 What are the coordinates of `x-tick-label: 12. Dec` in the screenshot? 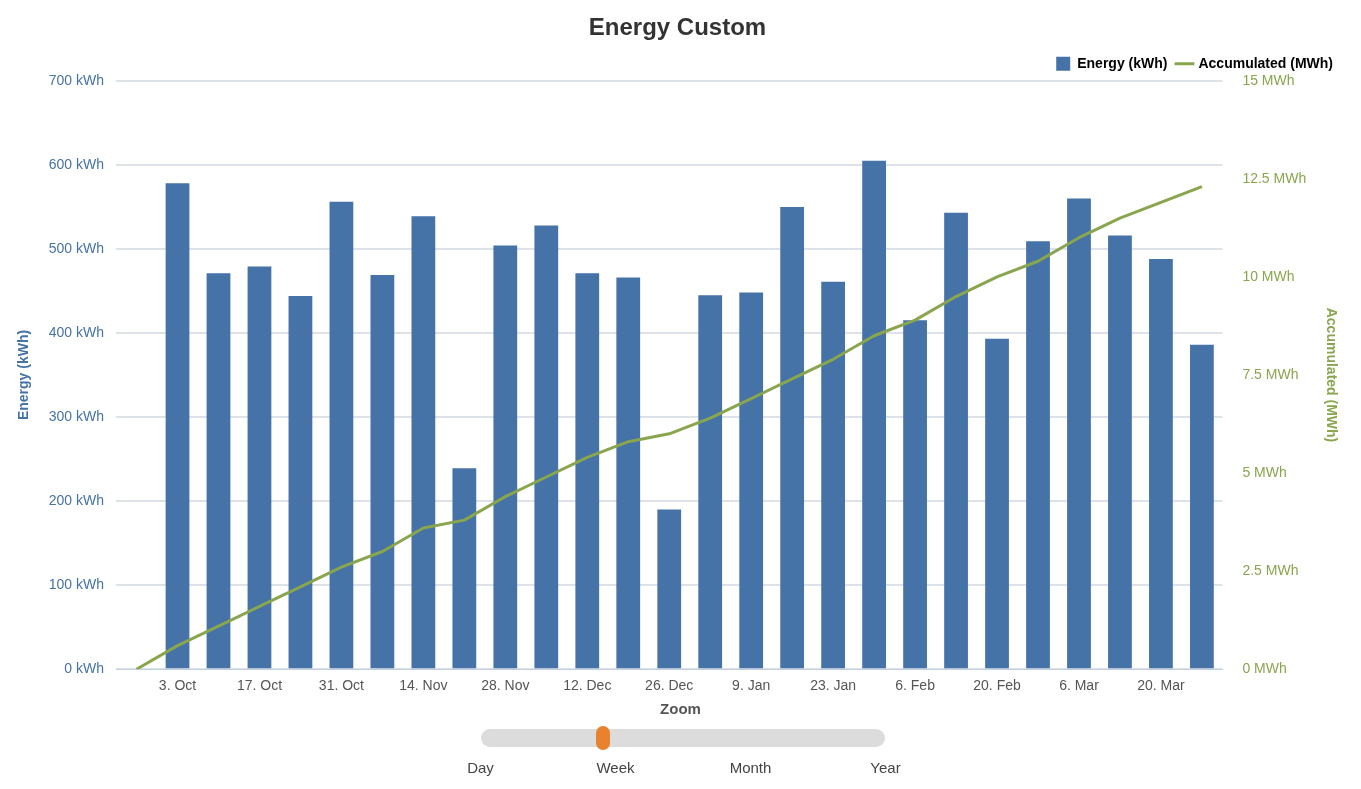 It's located at (587, 685).